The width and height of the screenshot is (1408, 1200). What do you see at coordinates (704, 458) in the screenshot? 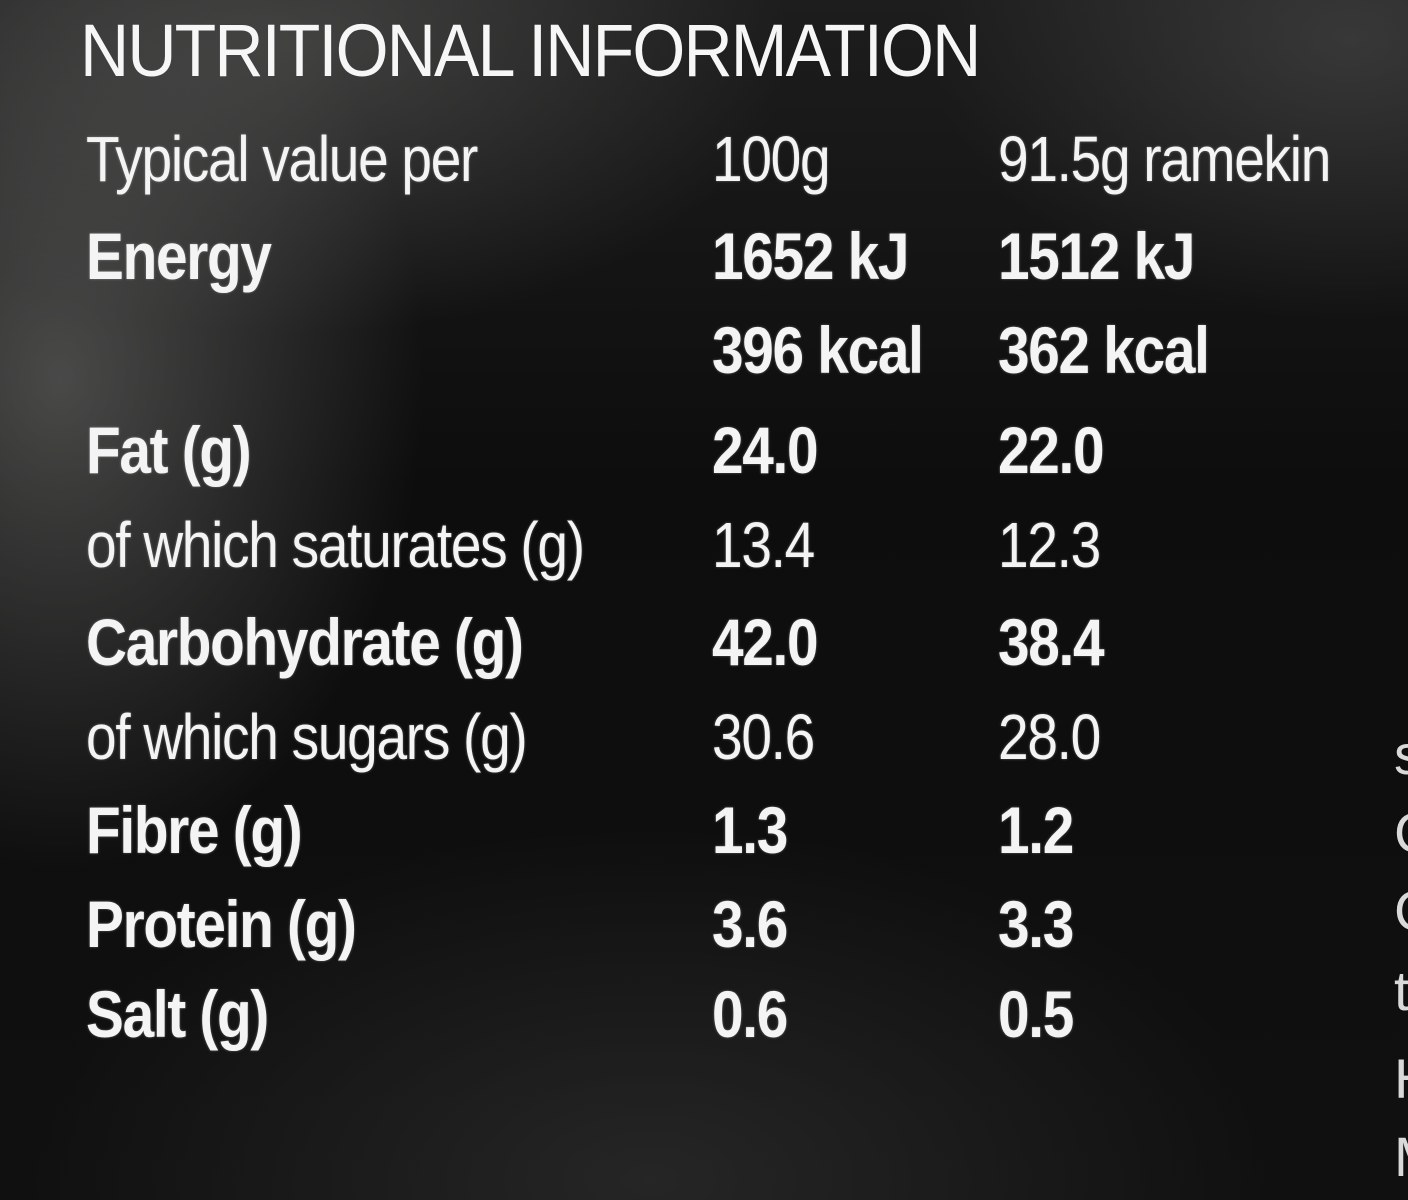
I see `table-row-fat: Fat (g) 24.0 22.0` at bounding box center [704, 458].